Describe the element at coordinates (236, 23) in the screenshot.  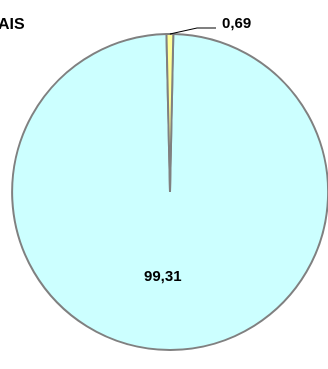
I see `data-label-small: 0,69` at that location.